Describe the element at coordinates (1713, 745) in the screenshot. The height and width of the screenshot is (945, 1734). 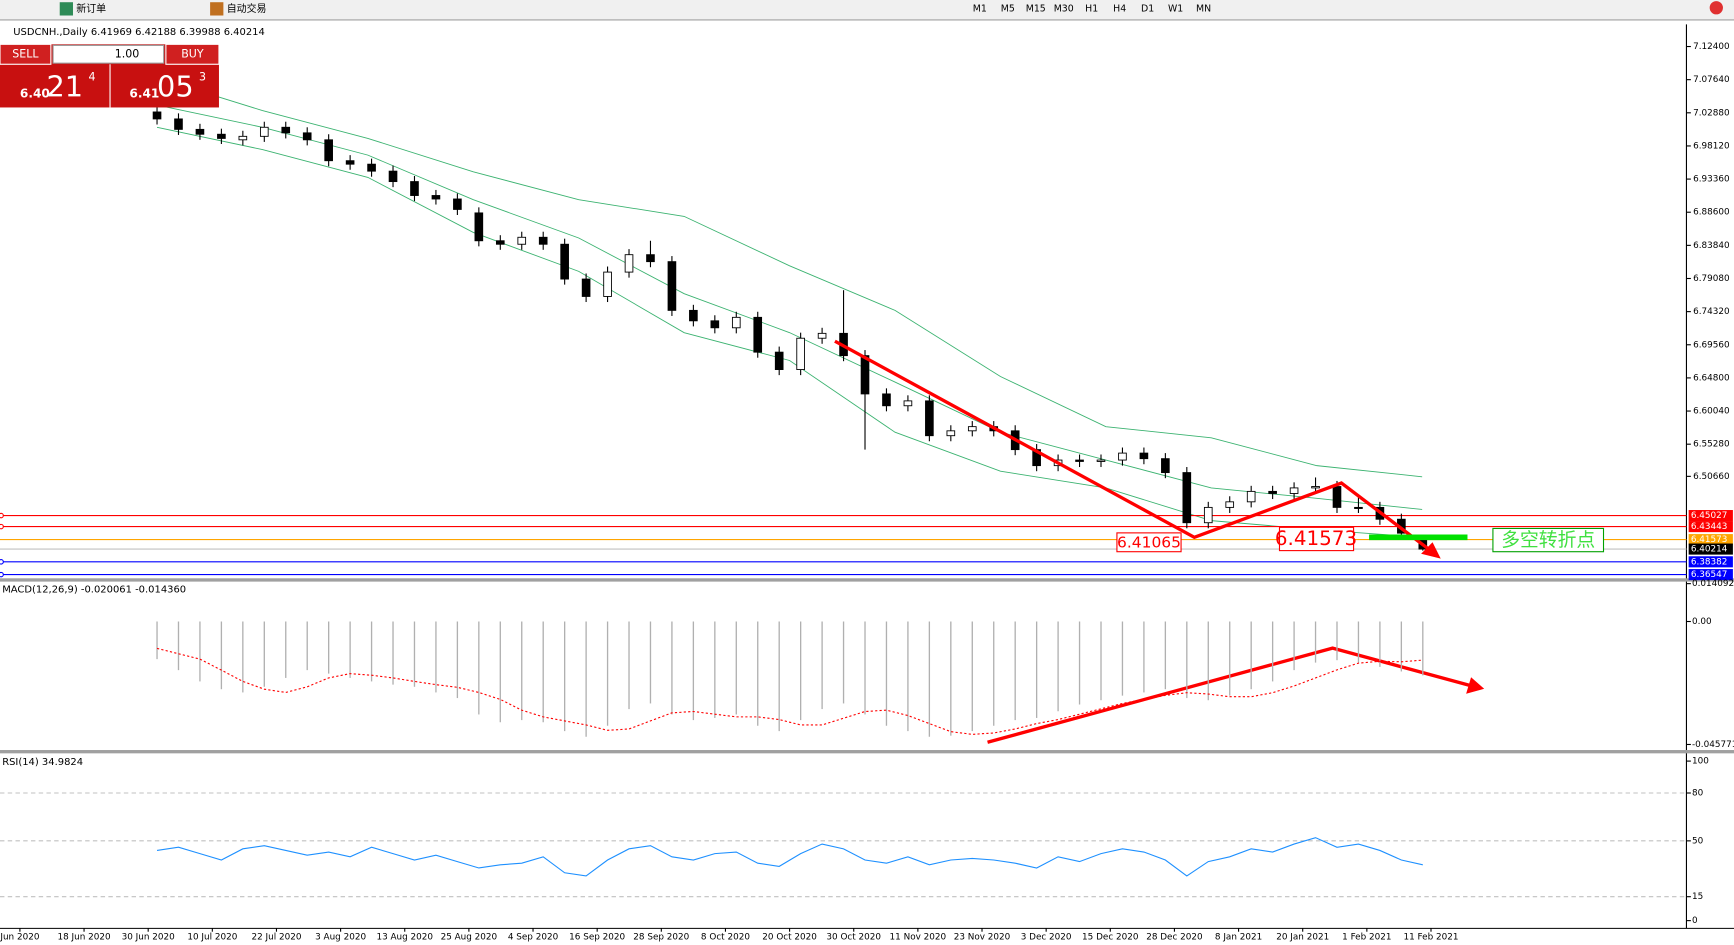
I see `y-tick-label: -0.045771` at that location.